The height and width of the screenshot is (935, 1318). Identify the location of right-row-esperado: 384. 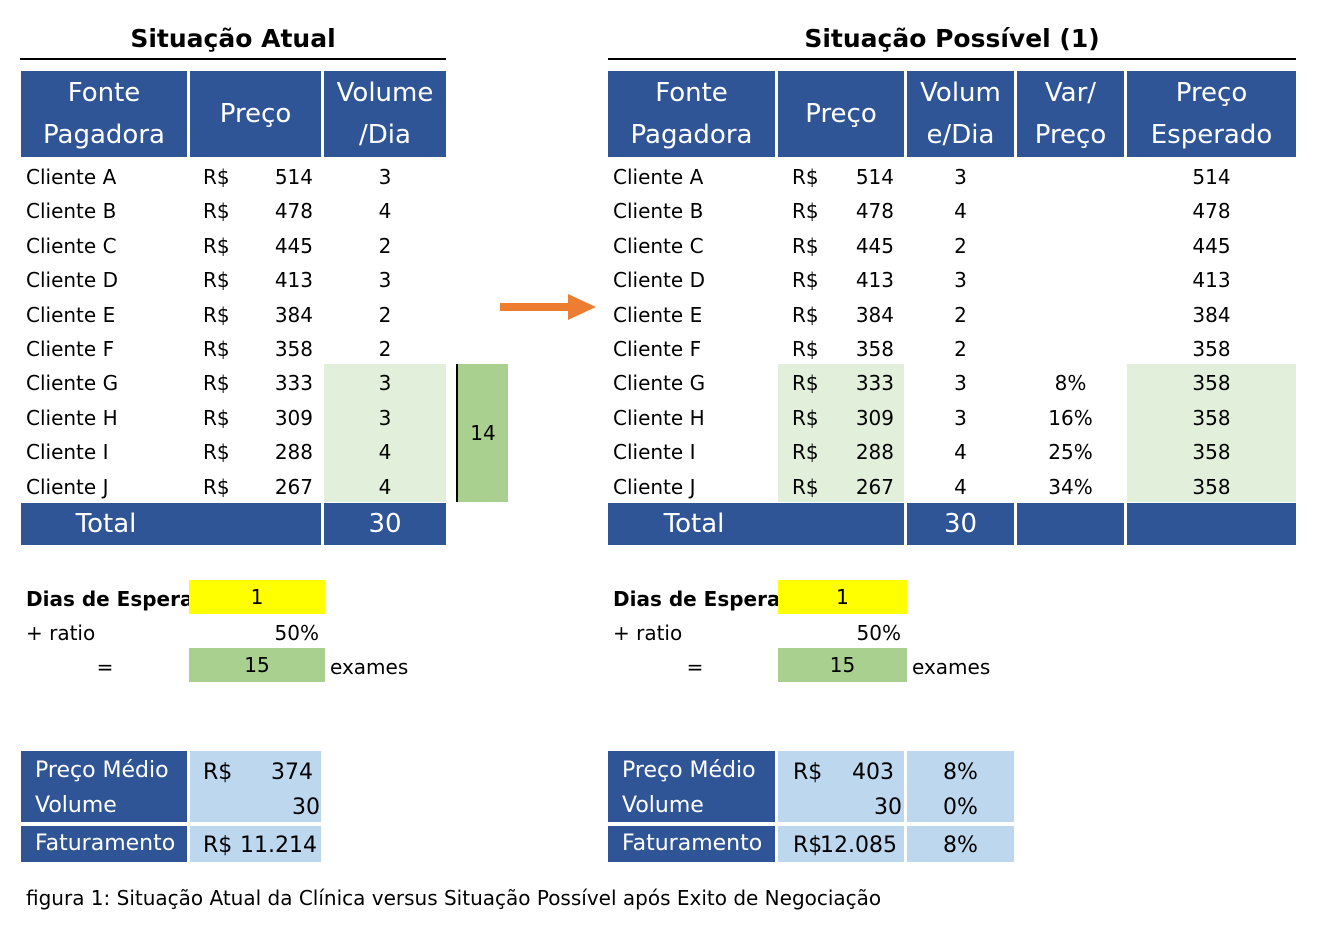
(1211, 314).